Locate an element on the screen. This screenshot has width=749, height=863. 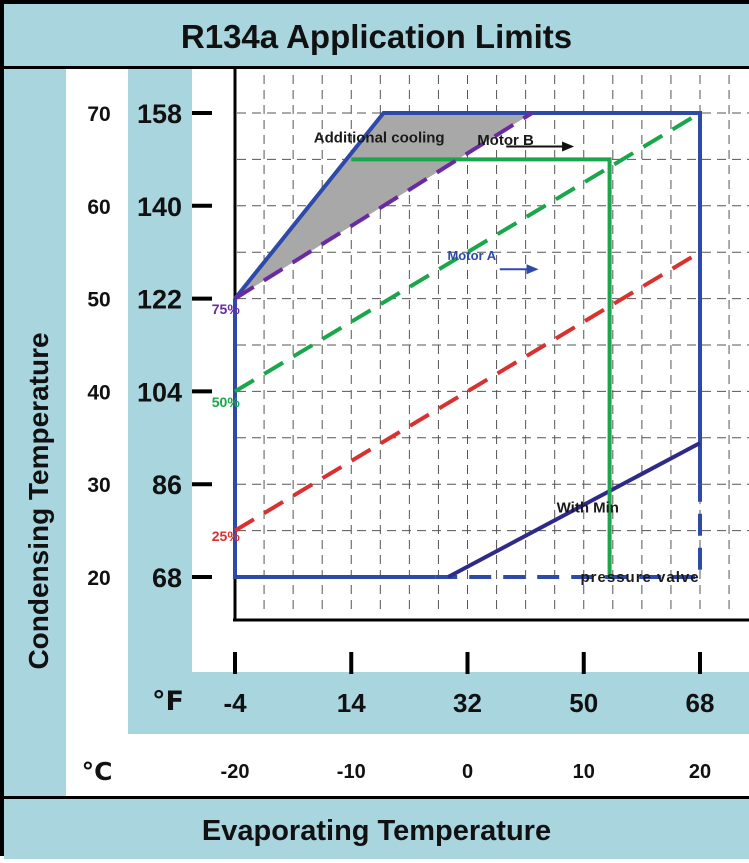
arrow_motor_b is located at coordinates (540, 146).